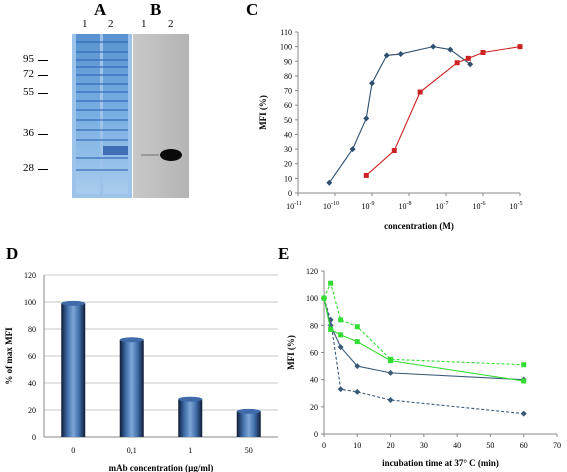 The width and height of the screenshot is (567, 472). I want to click on panel-c-y-tick-label: 90, so click(288, 61).